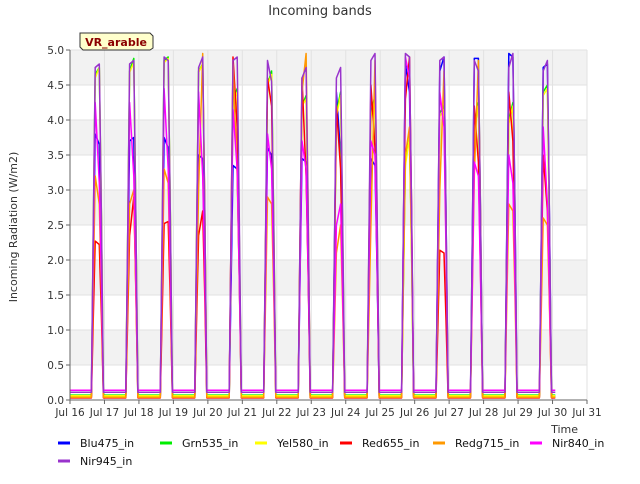 The image size is (640, 484). What do you see at coordinates (207, 413) in the screenshot?
I see `x-tick-label: Jul 20` at bounding box center [207, 413].